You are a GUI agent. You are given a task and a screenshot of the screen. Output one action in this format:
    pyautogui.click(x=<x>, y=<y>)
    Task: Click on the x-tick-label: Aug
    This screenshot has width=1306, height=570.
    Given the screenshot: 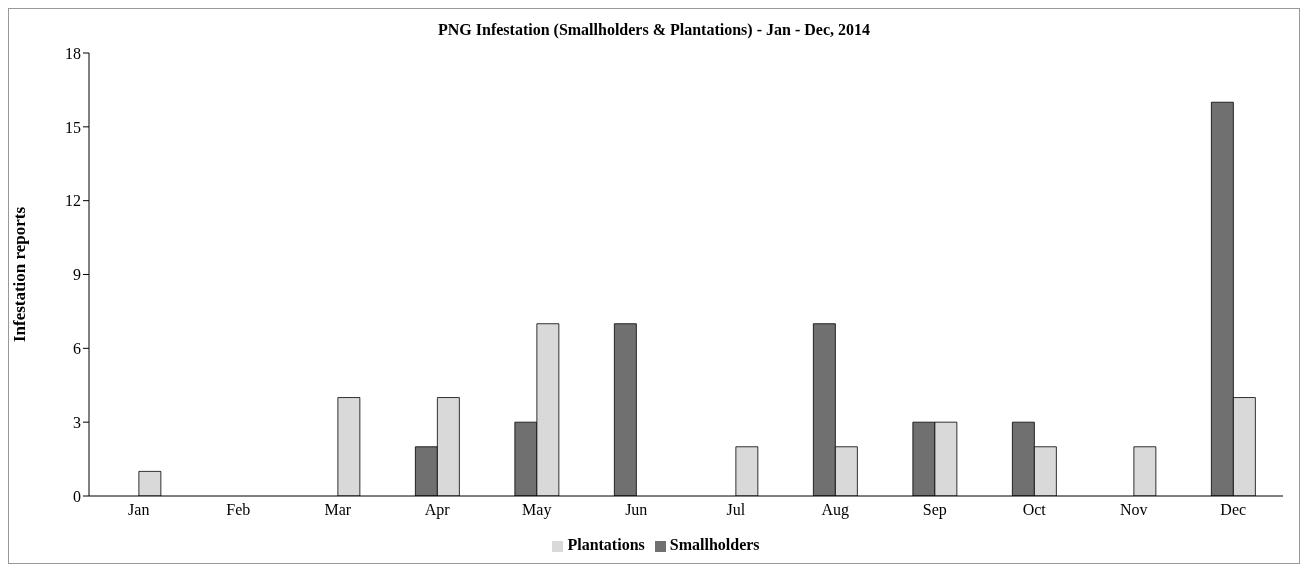 What is the action you would take?
    pyautogui.click(x=835, y=510)
    